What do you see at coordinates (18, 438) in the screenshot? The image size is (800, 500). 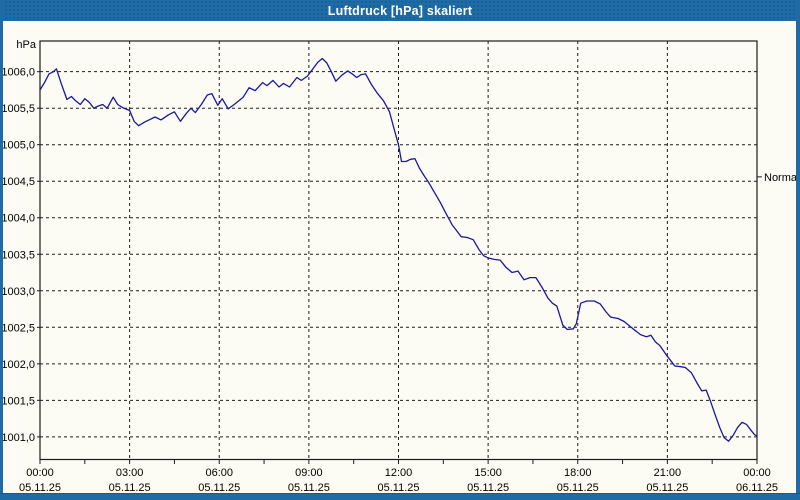 I see `y-tick-label: 1001,0` at bounding box center [18, 438].